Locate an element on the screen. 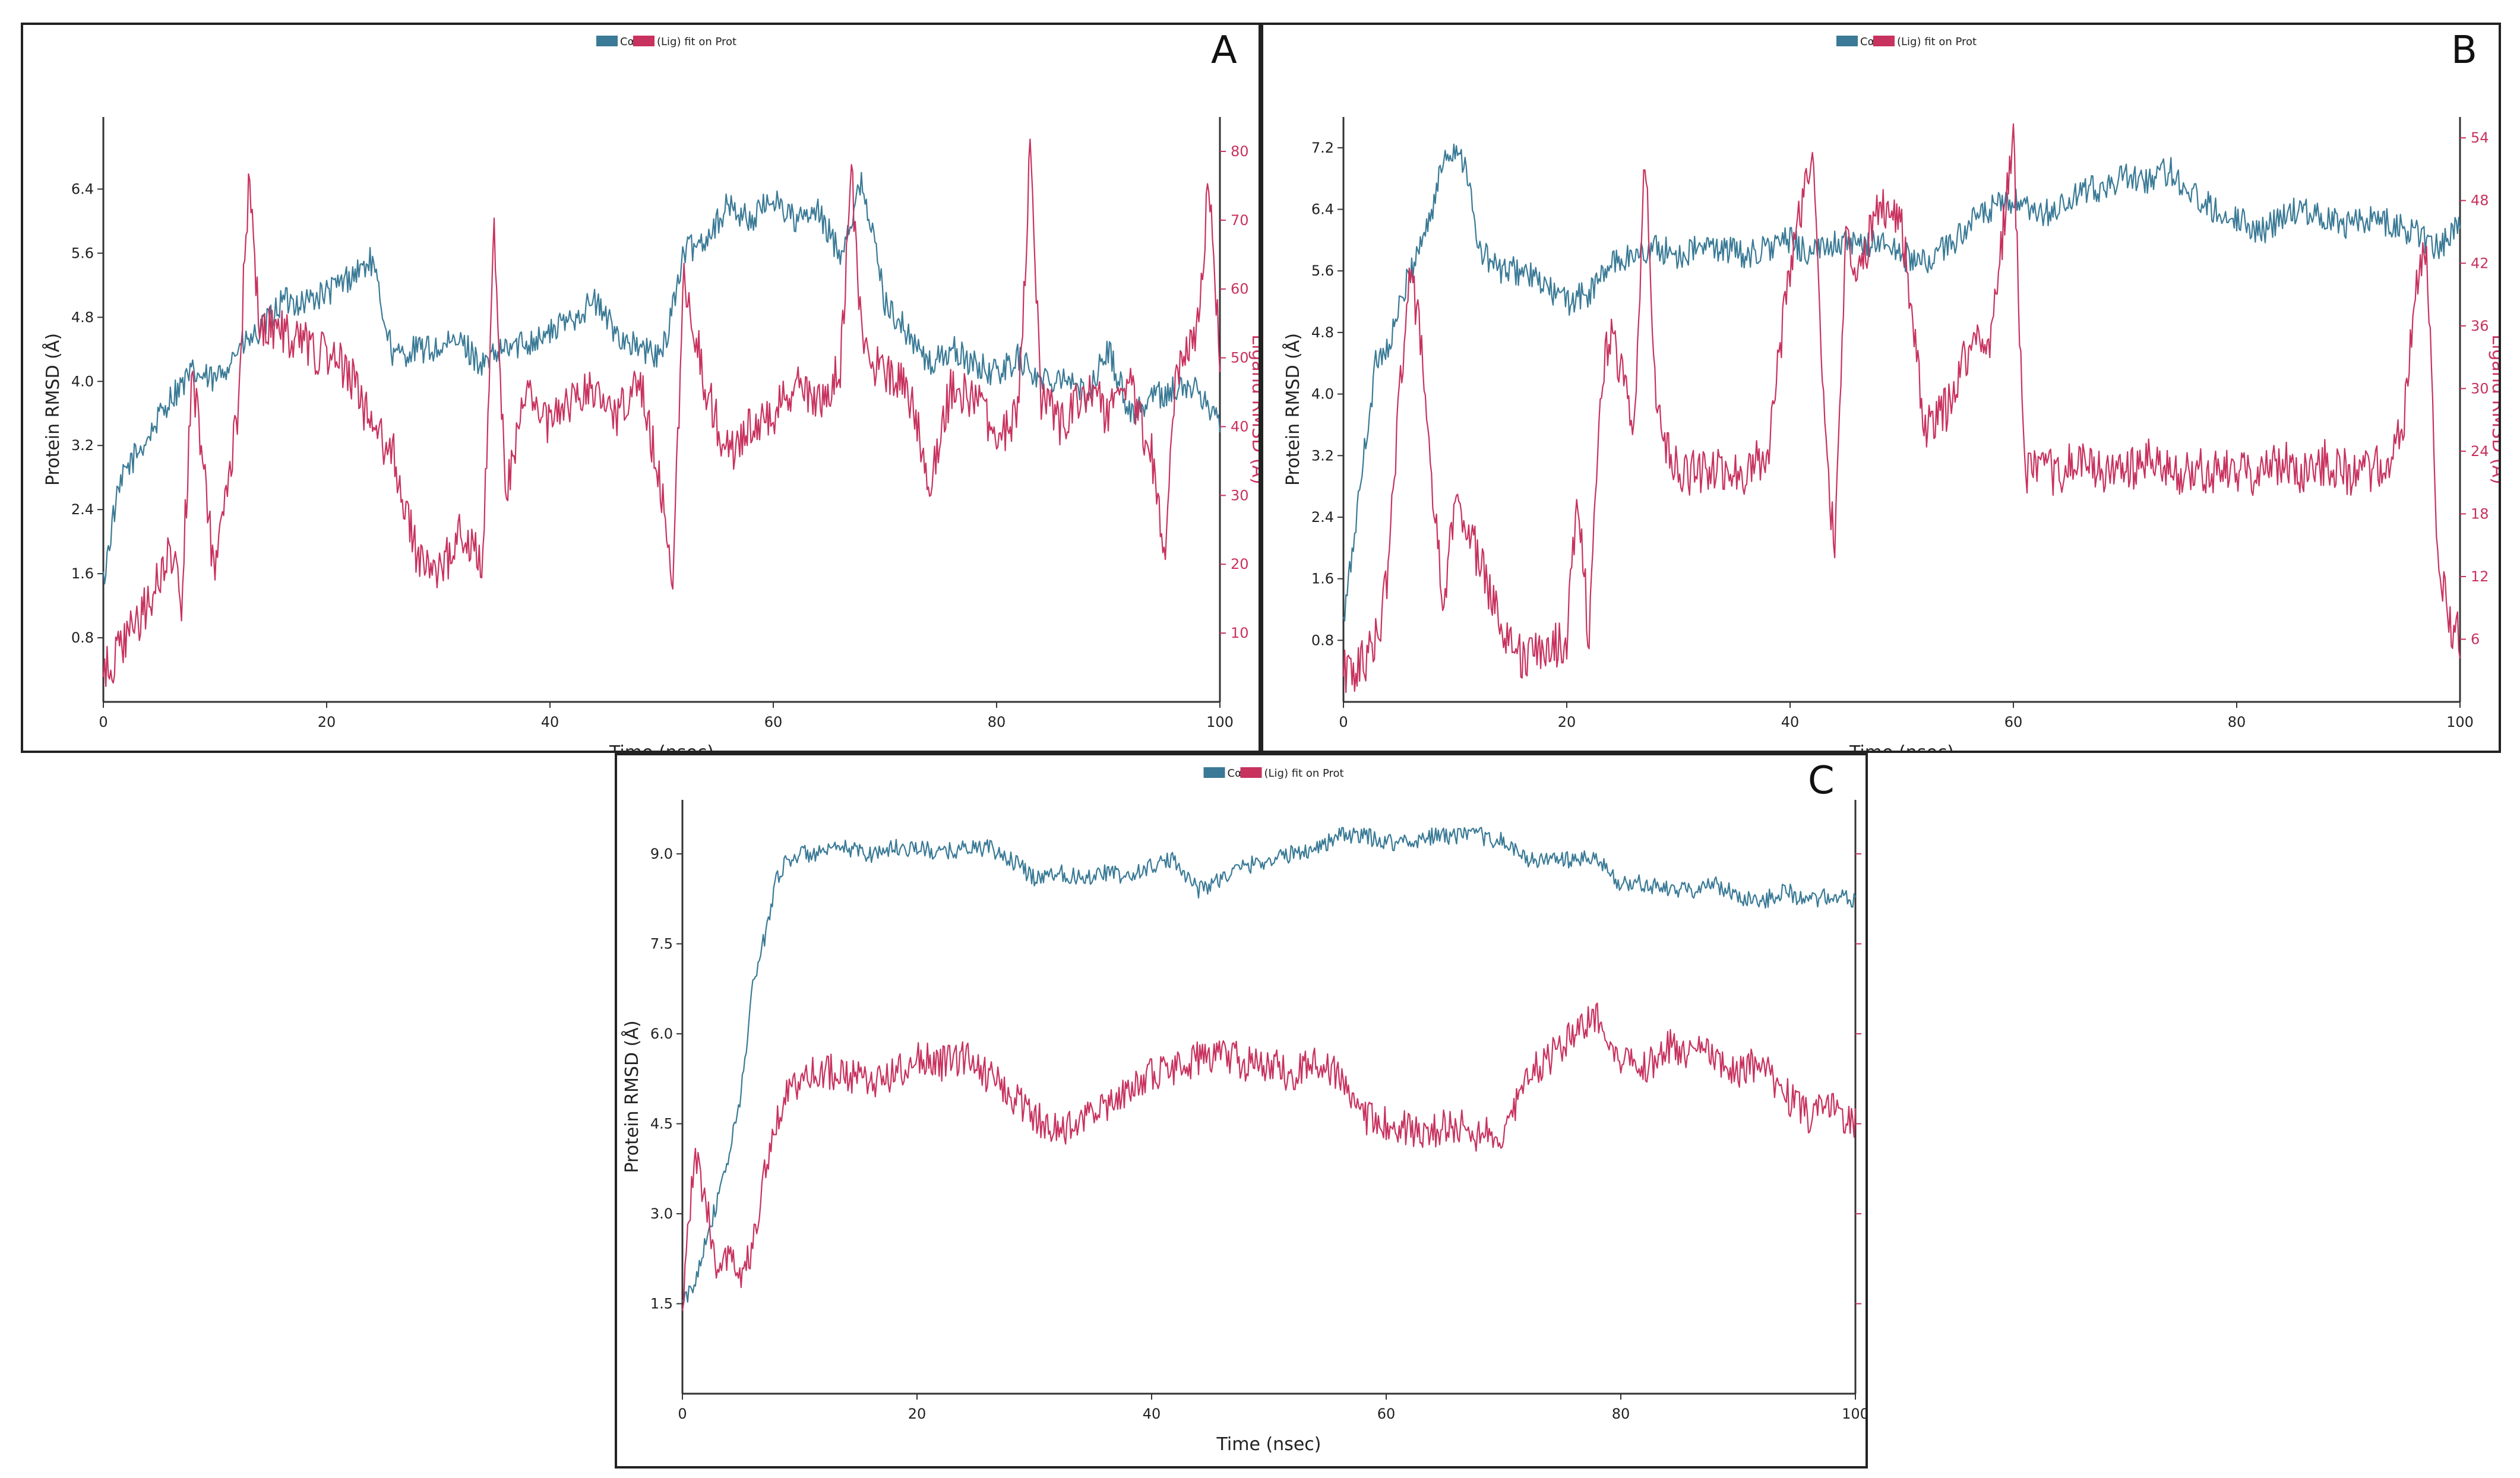 This screenshot has width=2520, height=1478. right-y-tick-label: 42 is located at coordinates (2480, 263).